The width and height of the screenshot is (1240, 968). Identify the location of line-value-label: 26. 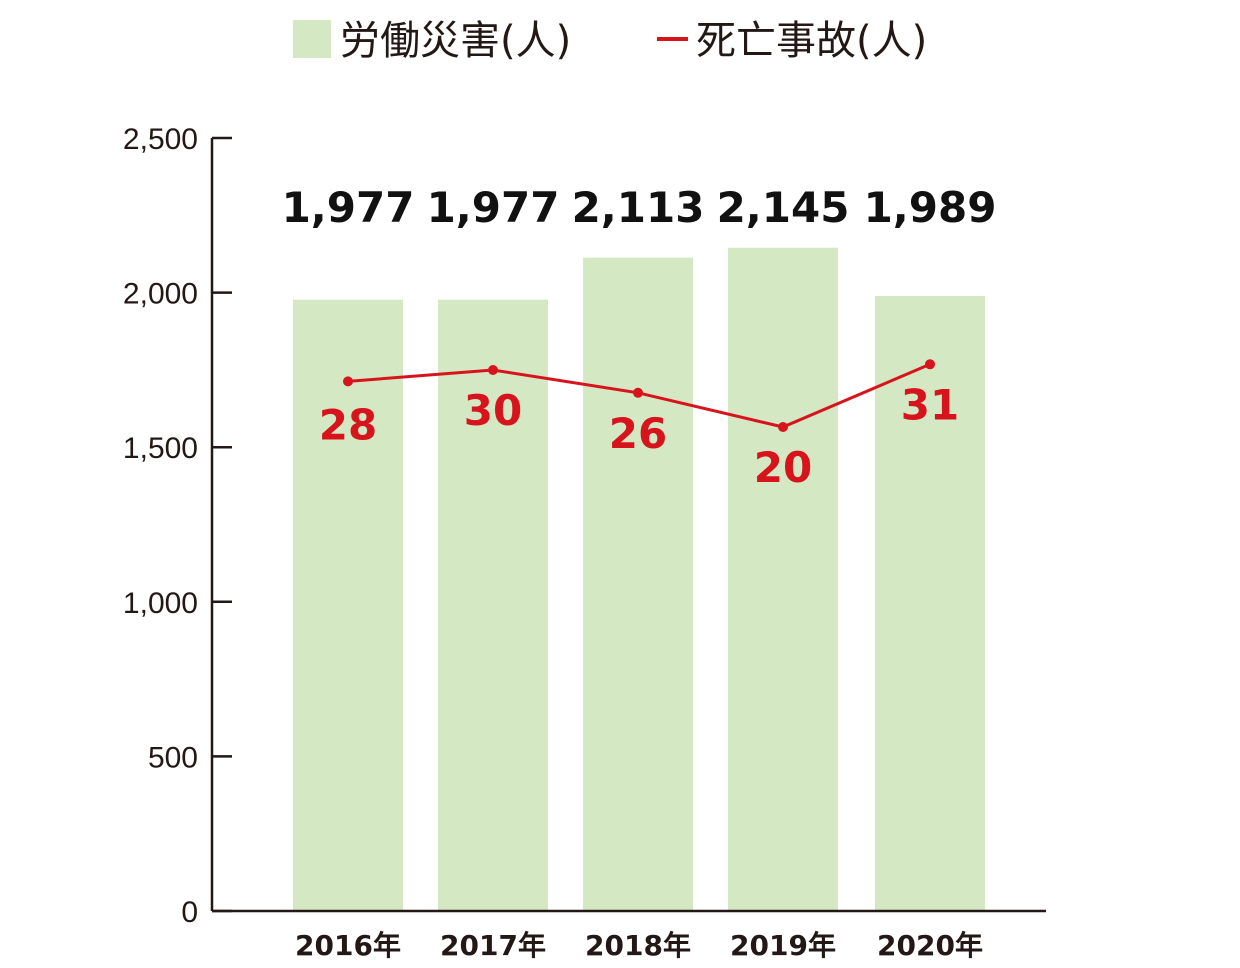
(638, 433).